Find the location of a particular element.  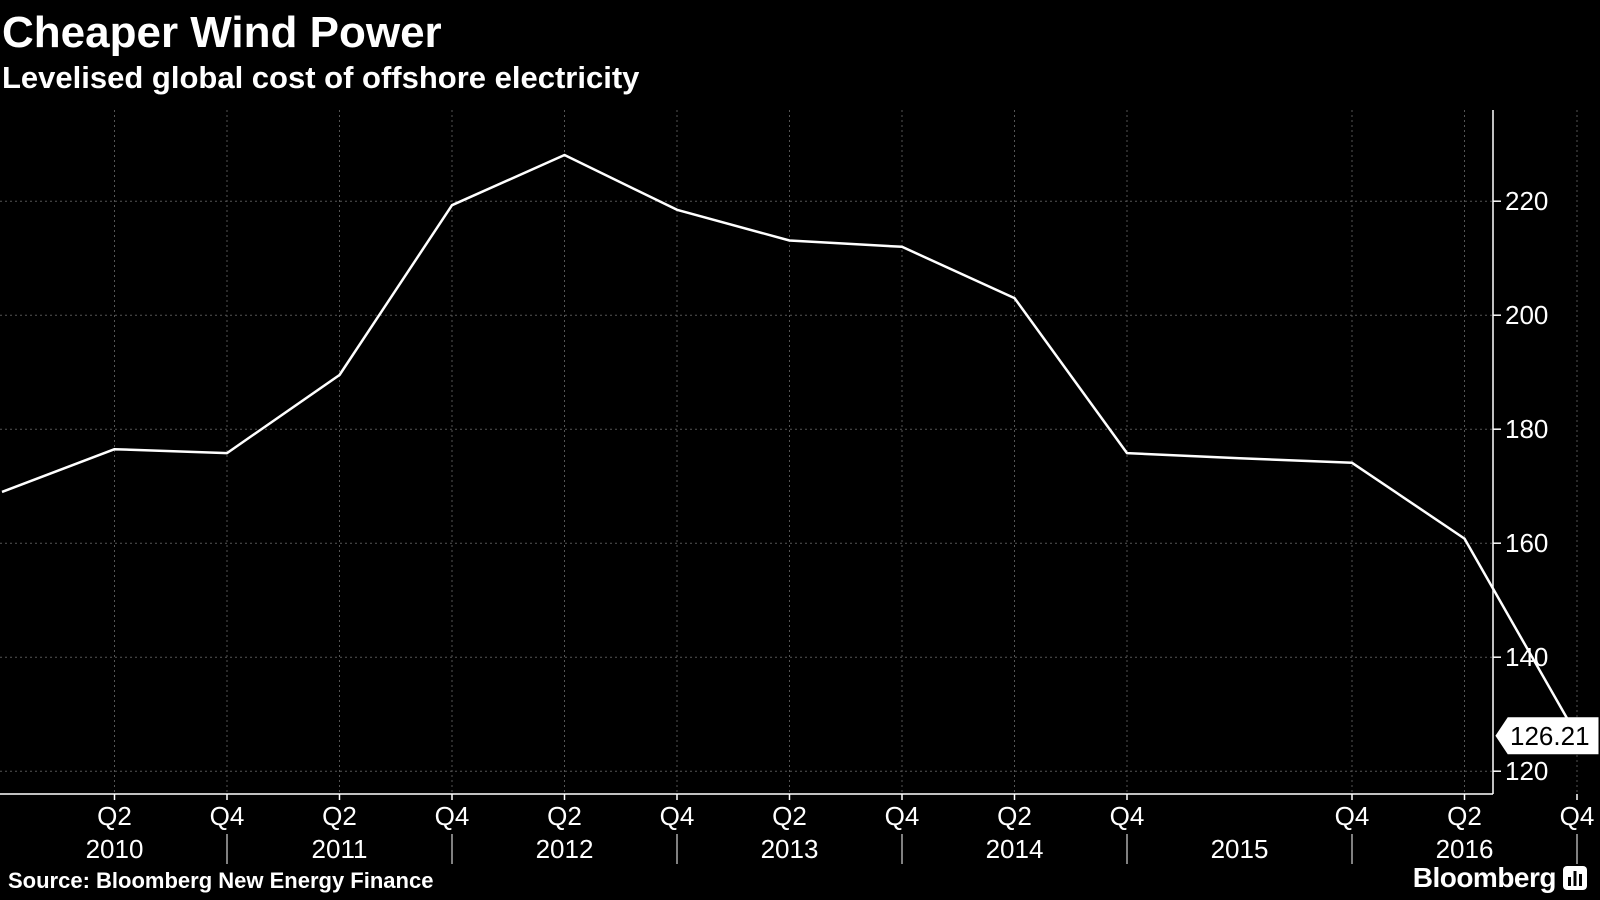

source-note: Source: Bloomberg New Energy Finance is located at coordinates (221, 880).